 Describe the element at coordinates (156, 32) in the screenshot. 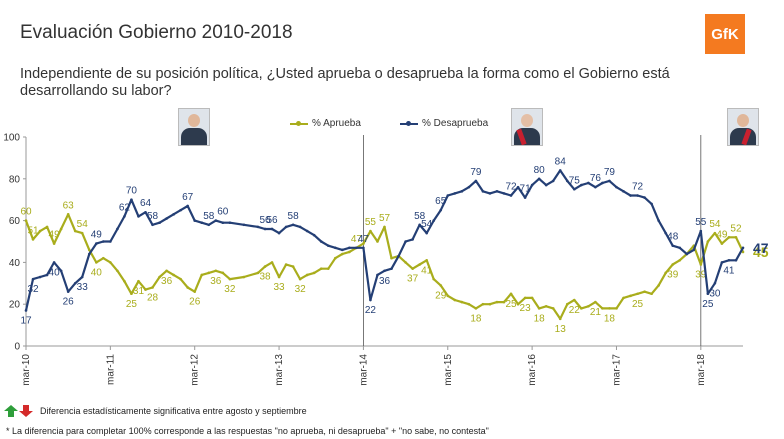

I see `chart-title: Evaluación Gobierno 2010-2018` at that location.